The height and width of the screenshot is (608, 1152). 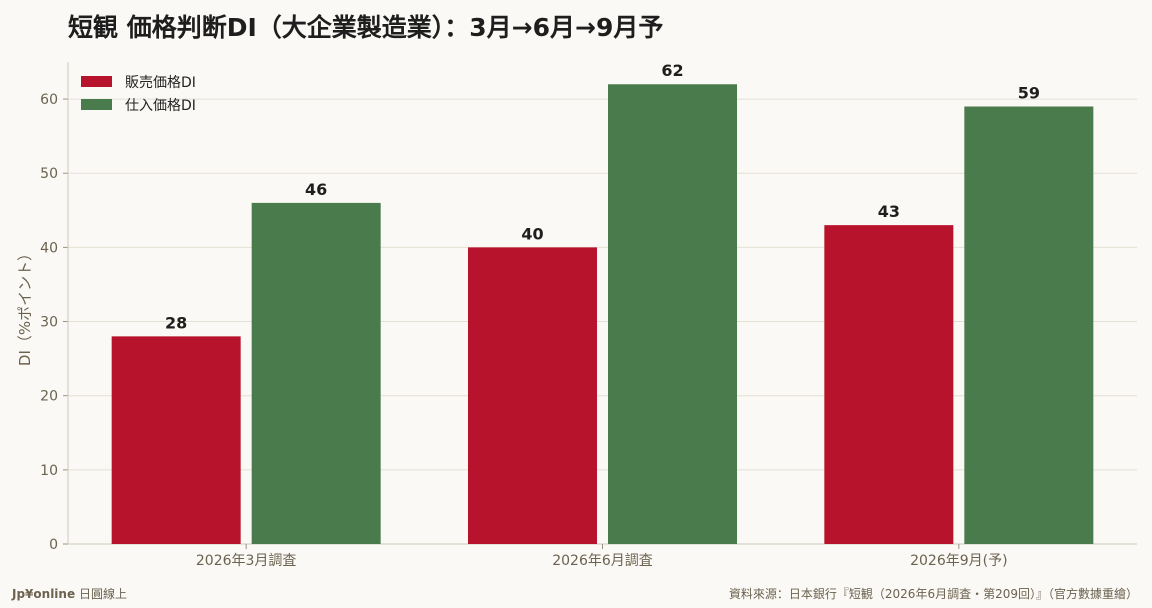 What do you see at coordinates (176, 322) in the screenshot?
I see `bar-value-label: 28` at bounding box center [176, 322].